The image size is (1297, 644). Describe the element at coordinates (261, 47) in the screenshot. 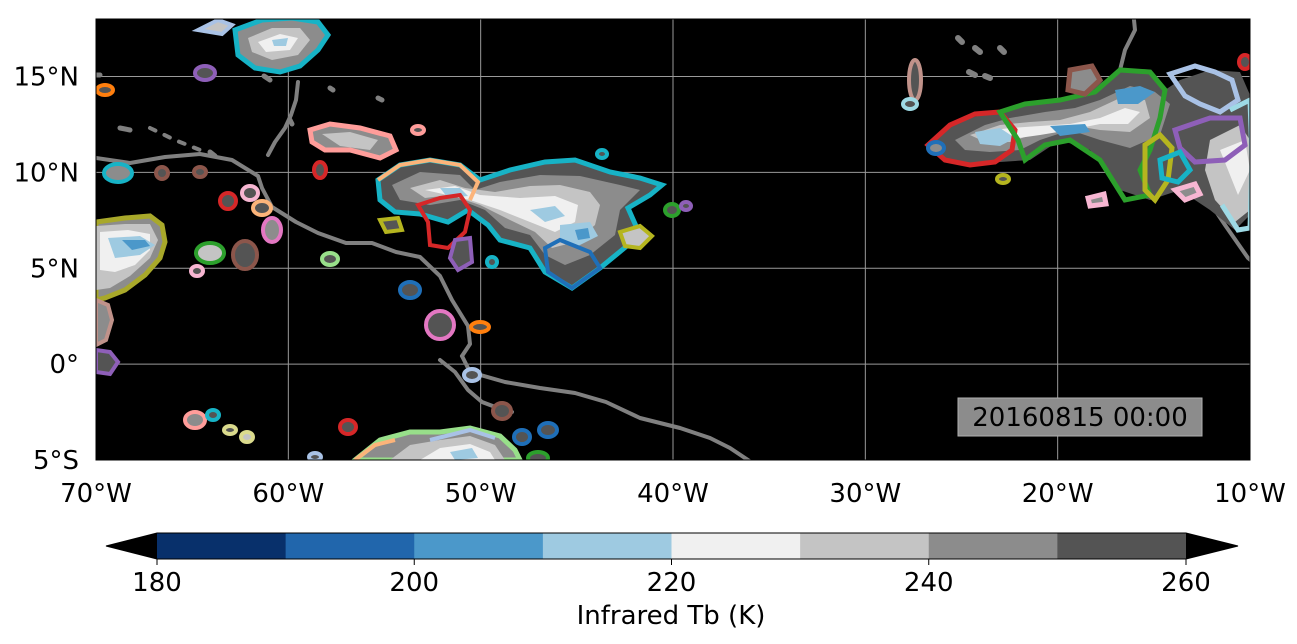

I see `cloud-cluster-north-62w` at that location.